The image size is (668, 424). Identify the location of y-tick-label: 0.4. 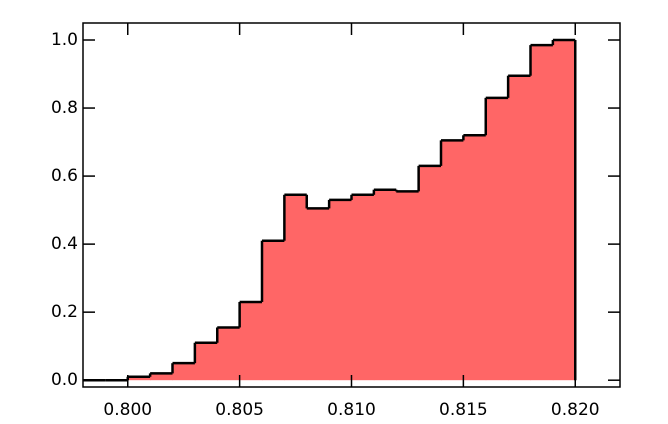
(64, 244).